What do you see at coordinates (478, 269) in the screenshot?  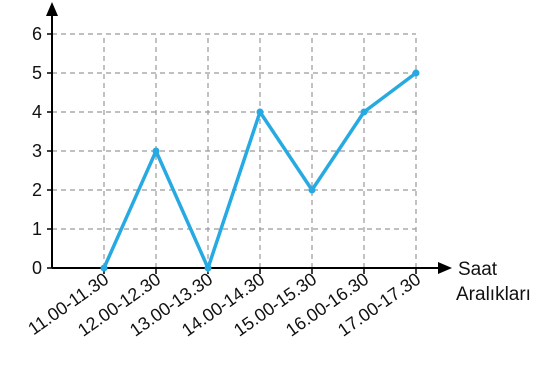 I see `x-axis-label-line-1: Saat` at bounding box center [478, 269].